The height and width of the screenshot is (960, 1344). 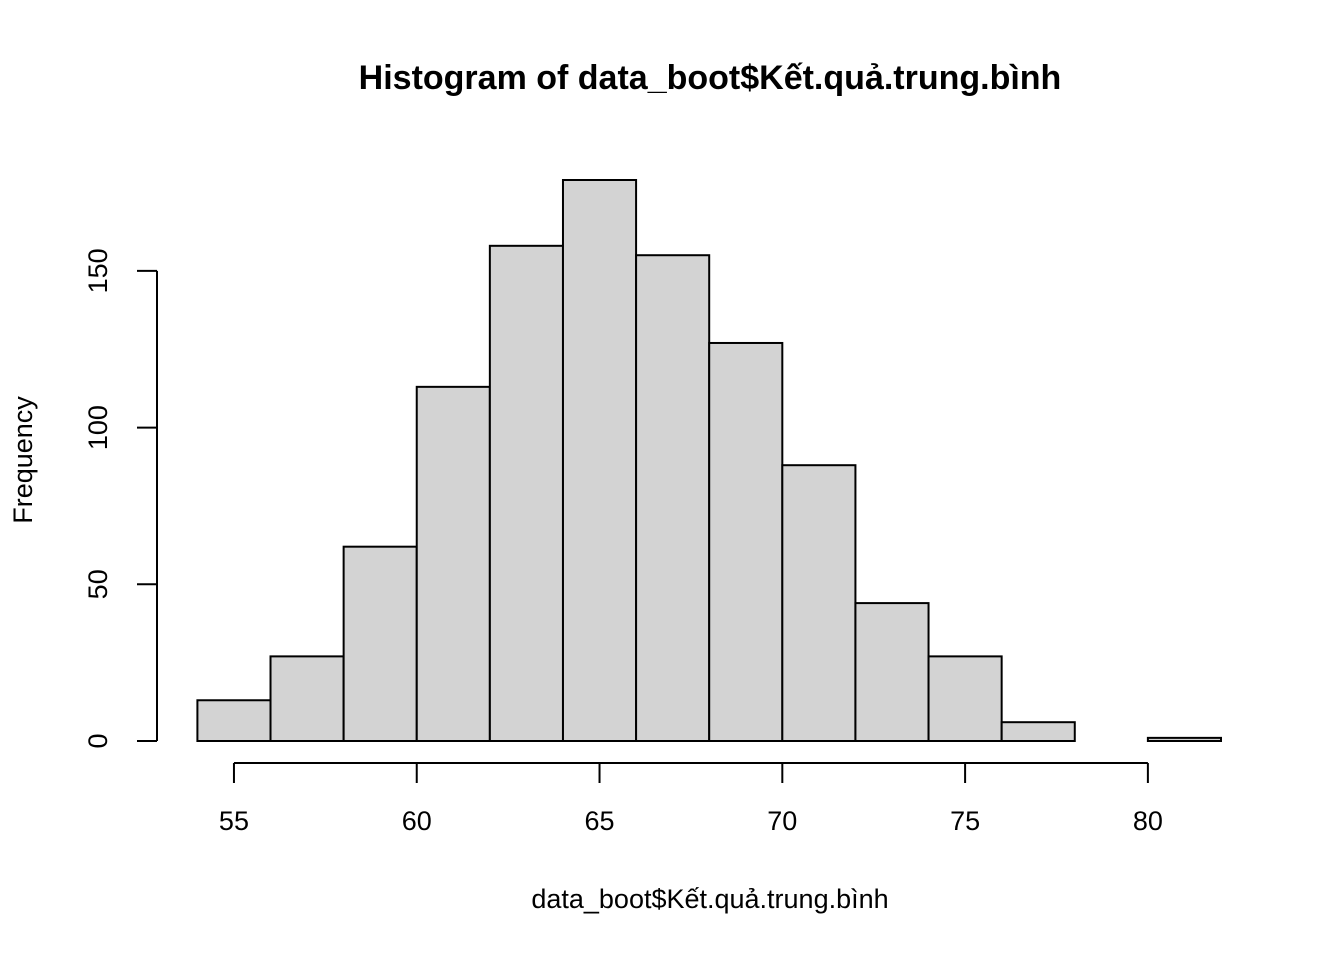 I want to click on x-tick-label: 65, so click(x=600, y=821).